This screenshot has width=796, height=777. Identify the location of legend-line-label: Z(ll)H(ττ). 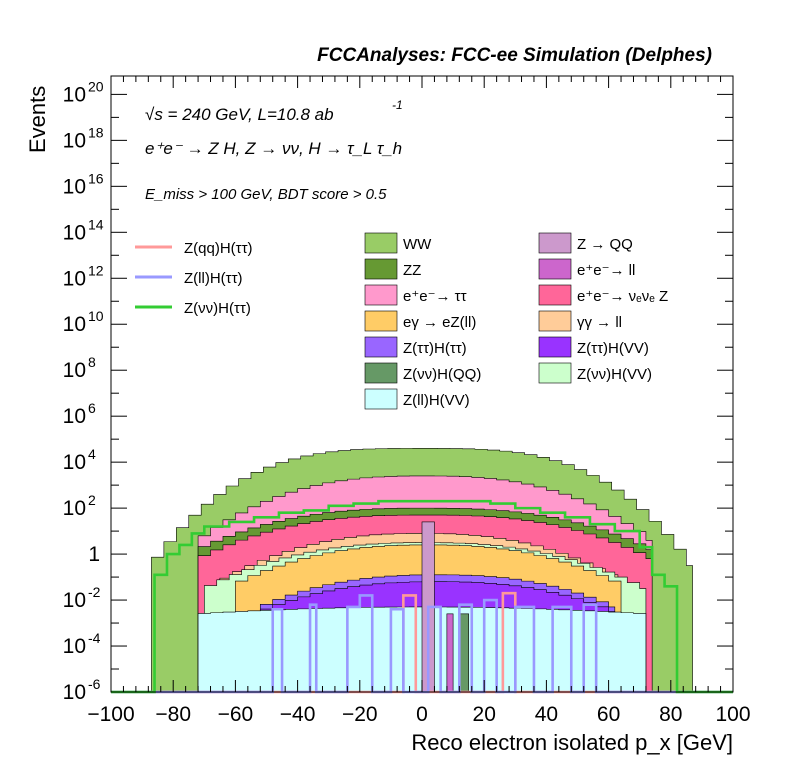
(213, 278).